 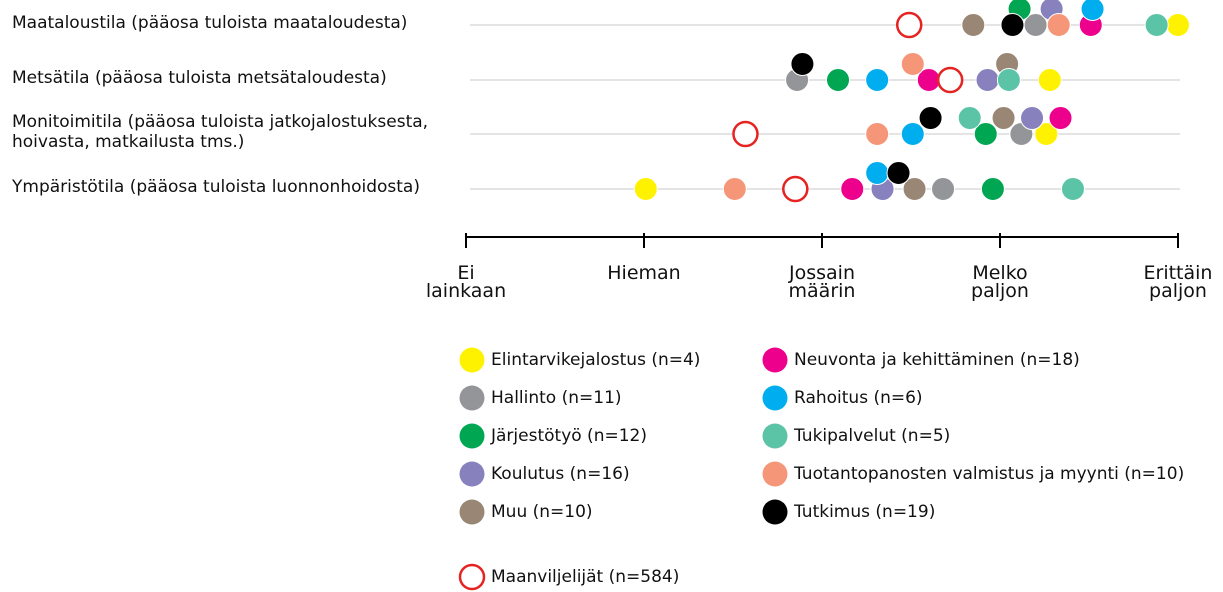 I want to click on legend-label: Elintarvikejalostus (n=4), so click(x=596, y=360).